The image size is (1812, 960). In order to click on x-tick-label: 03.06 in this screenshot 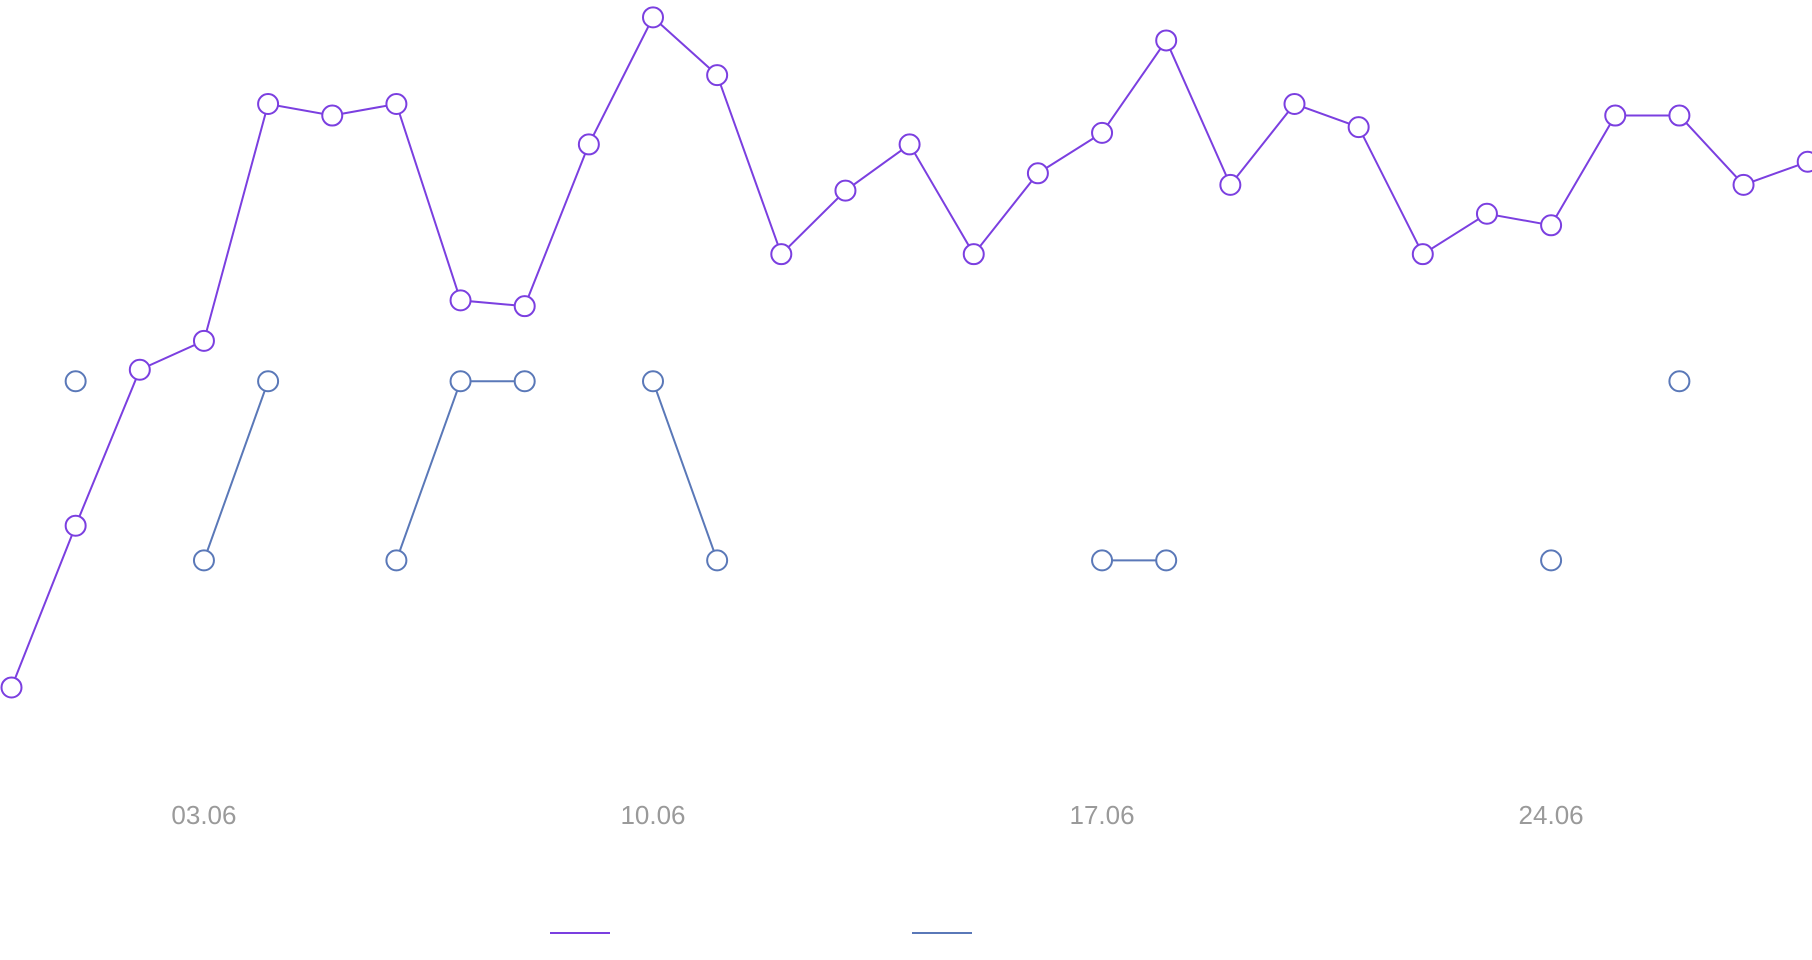, I will do `click(203, 815)`.